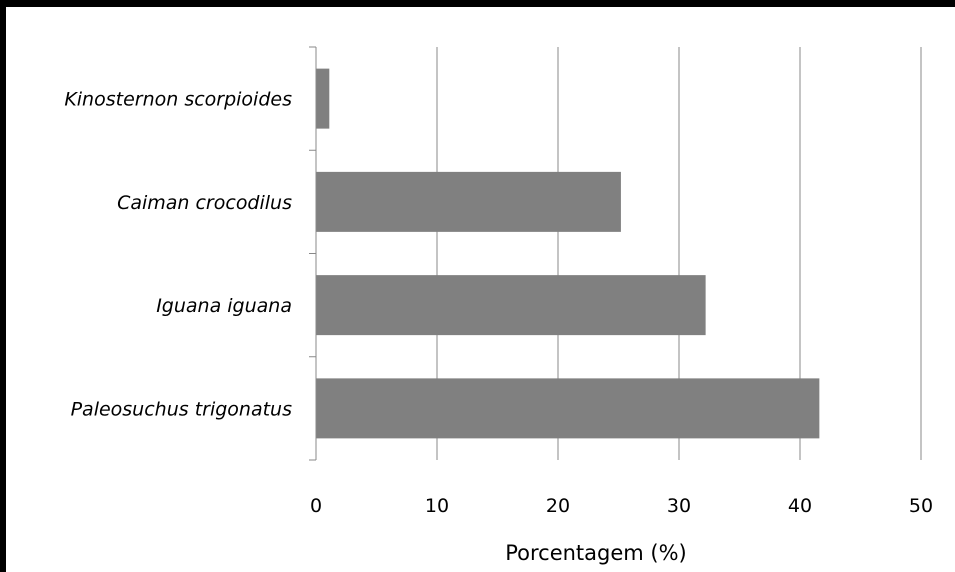 The width and height of the screenshot is (955, 572). Describe the element at coordinates (437, 506) in the screenshot. I see `x-tick-label: 10` at that location.